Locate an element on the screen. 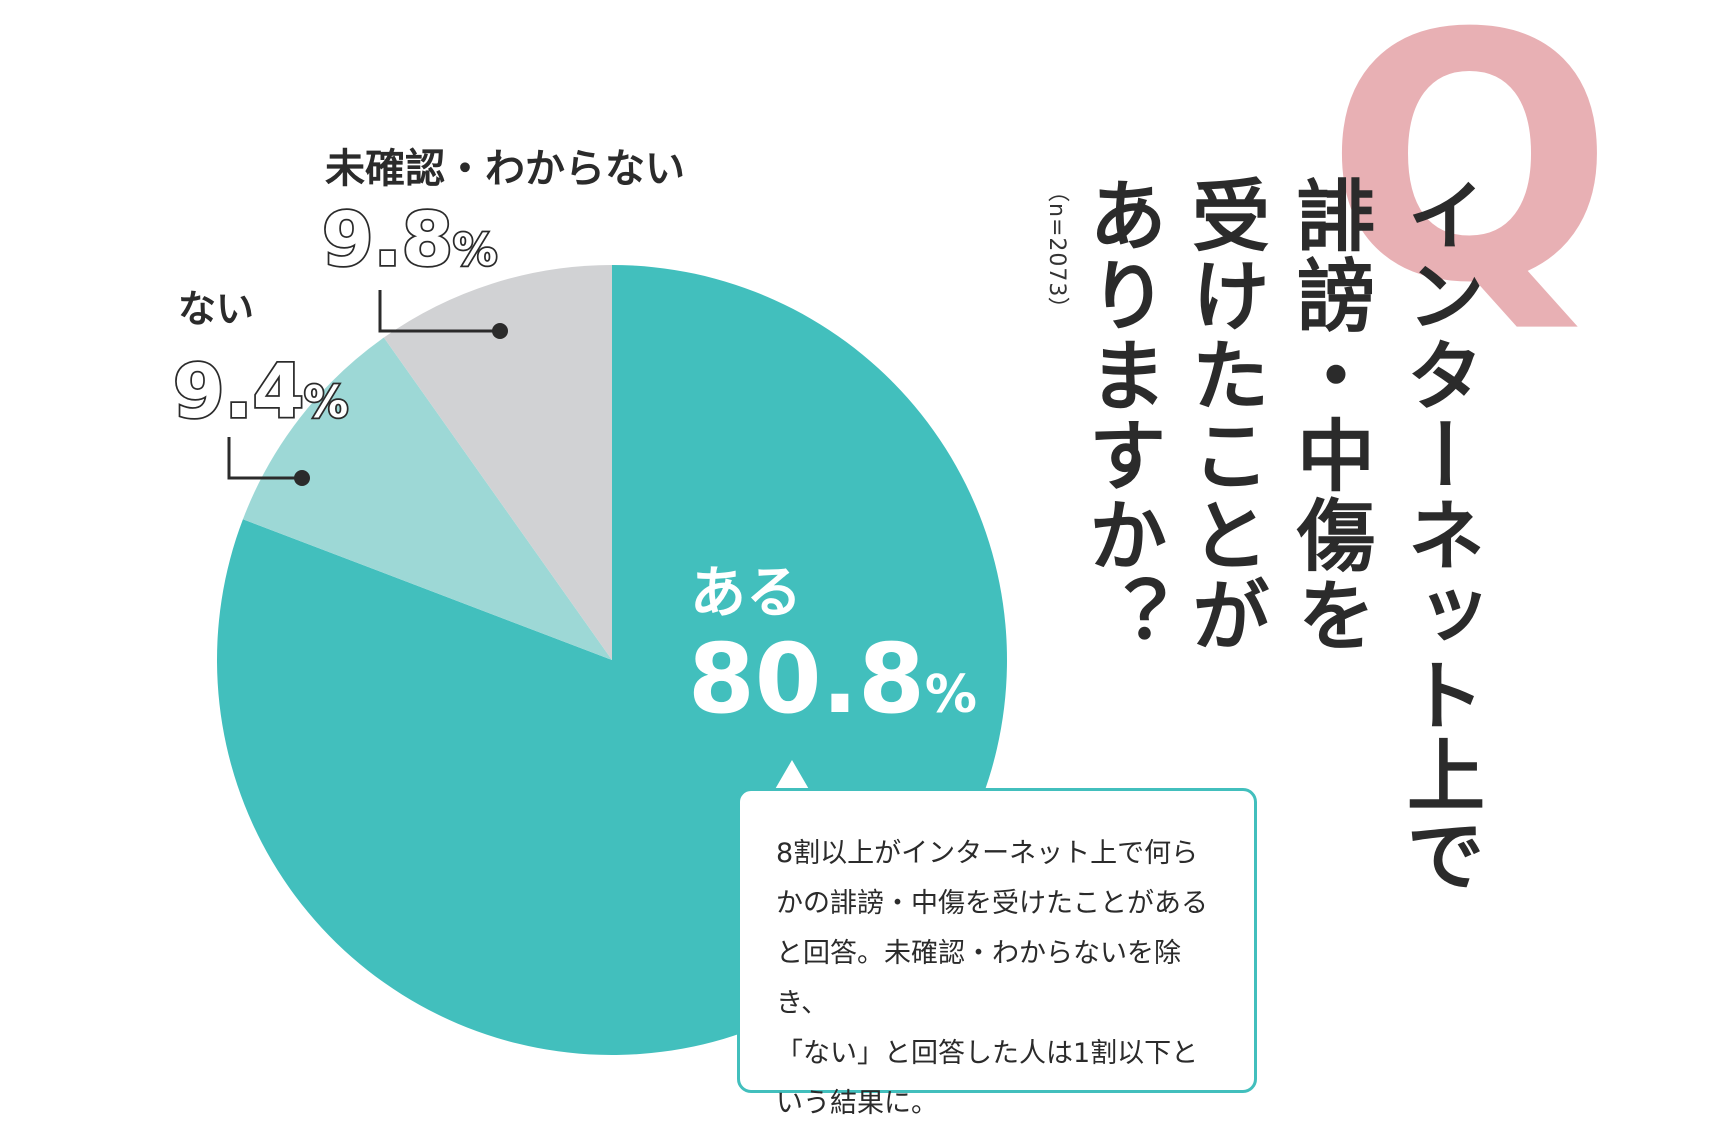  callout-line-4: 「ない」と回答した人は1割以下と is located at coordinates (987, 1053).